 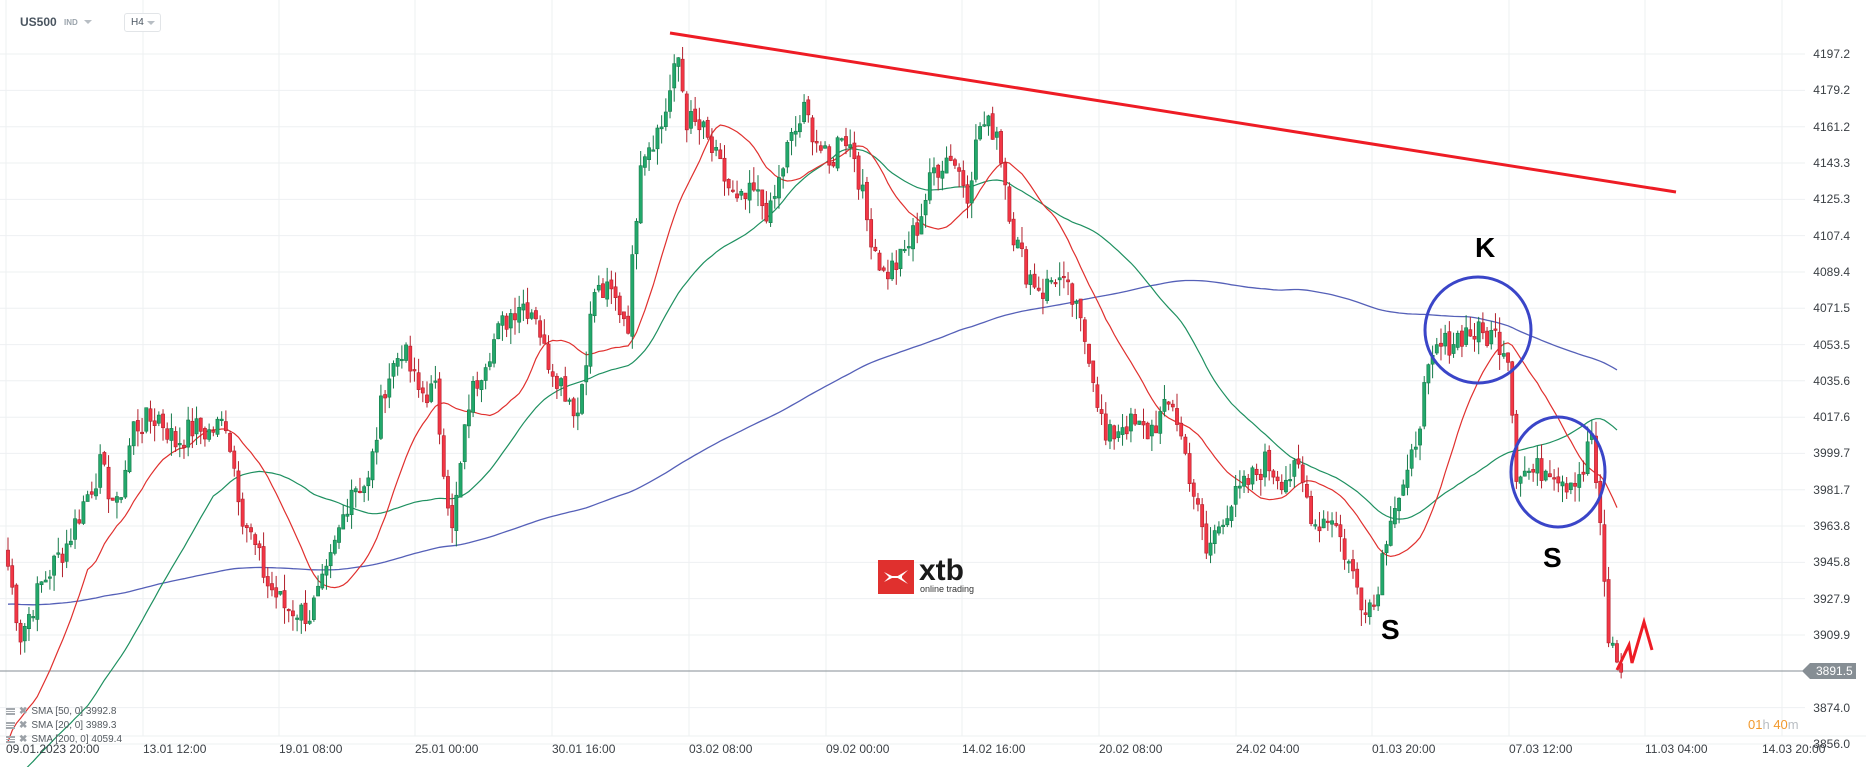 I want to click on logo-brand: xtb, so click(x=941, y=570).